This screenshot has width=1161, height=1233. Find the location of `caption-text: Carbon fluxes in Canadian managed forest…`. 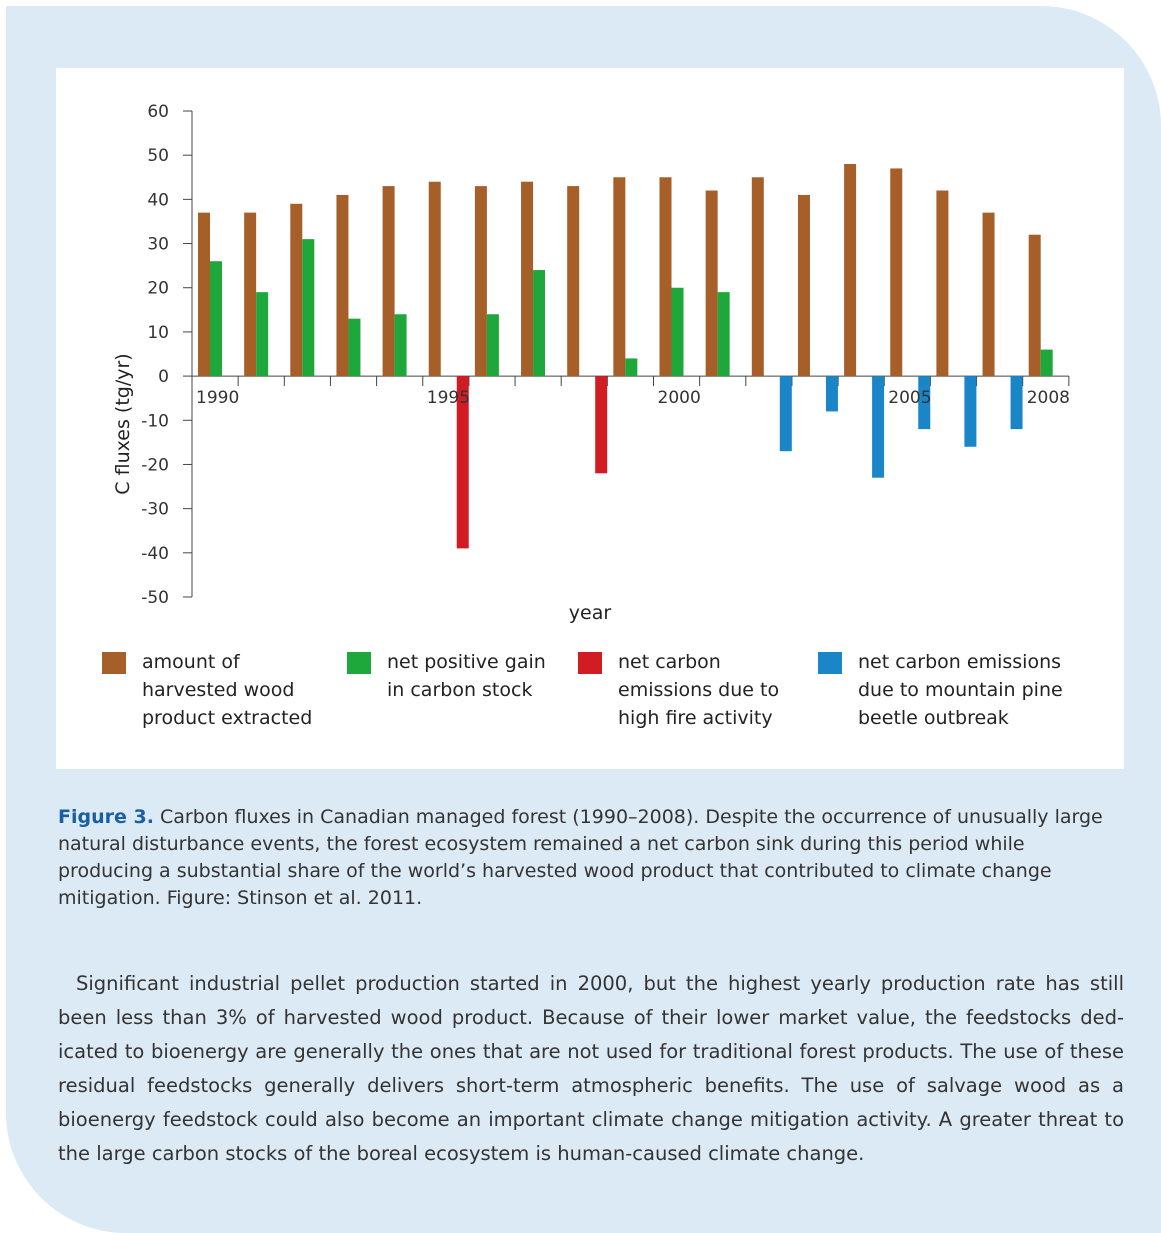

caption-text: Carbon fluxes in Canadian managed forest… is located at coordinates (580, 857).